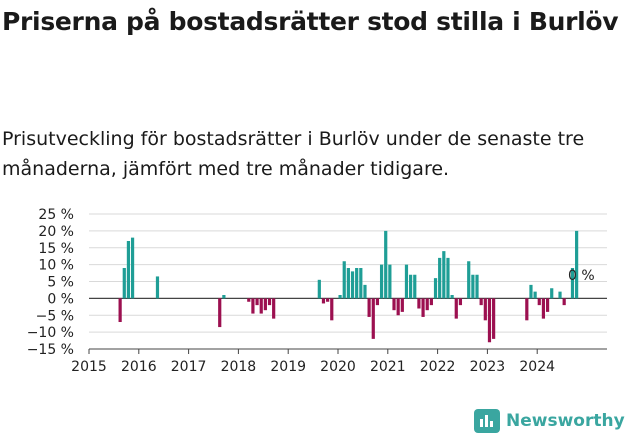 The image size is (631, 439). What do you see at coordinates (56, 232) in the screenshot?
I see `y-tick-label: 20 %` at bounding box center [56, 232].